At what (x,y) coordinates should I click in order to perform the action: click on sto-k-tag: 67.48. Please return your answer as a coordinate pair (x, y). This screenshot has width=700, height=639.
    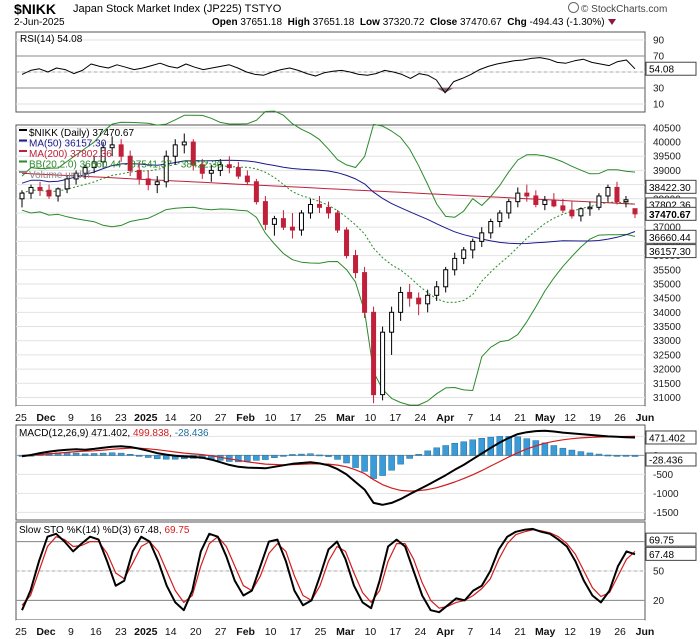
    Looking at the image, I should click on (661, 555).